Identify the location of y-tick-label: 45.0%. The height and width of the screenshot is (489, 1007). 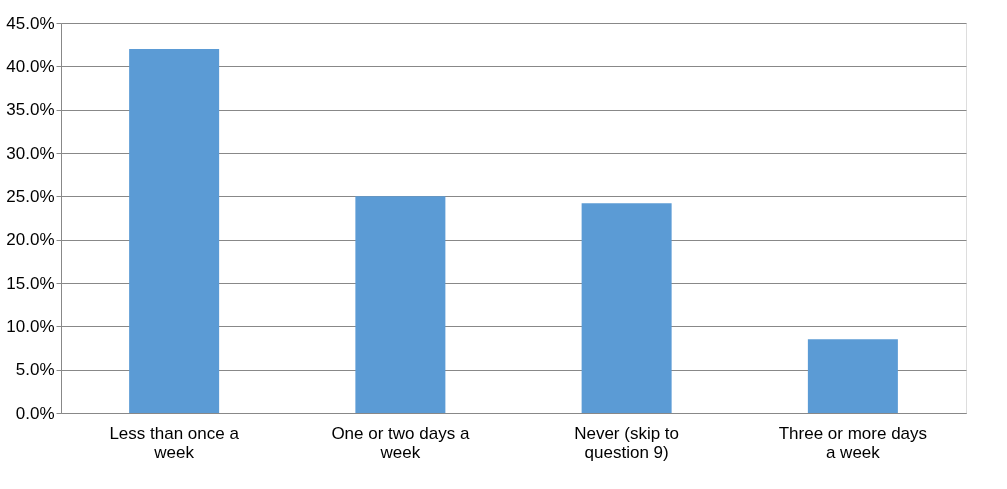
(30, 23).